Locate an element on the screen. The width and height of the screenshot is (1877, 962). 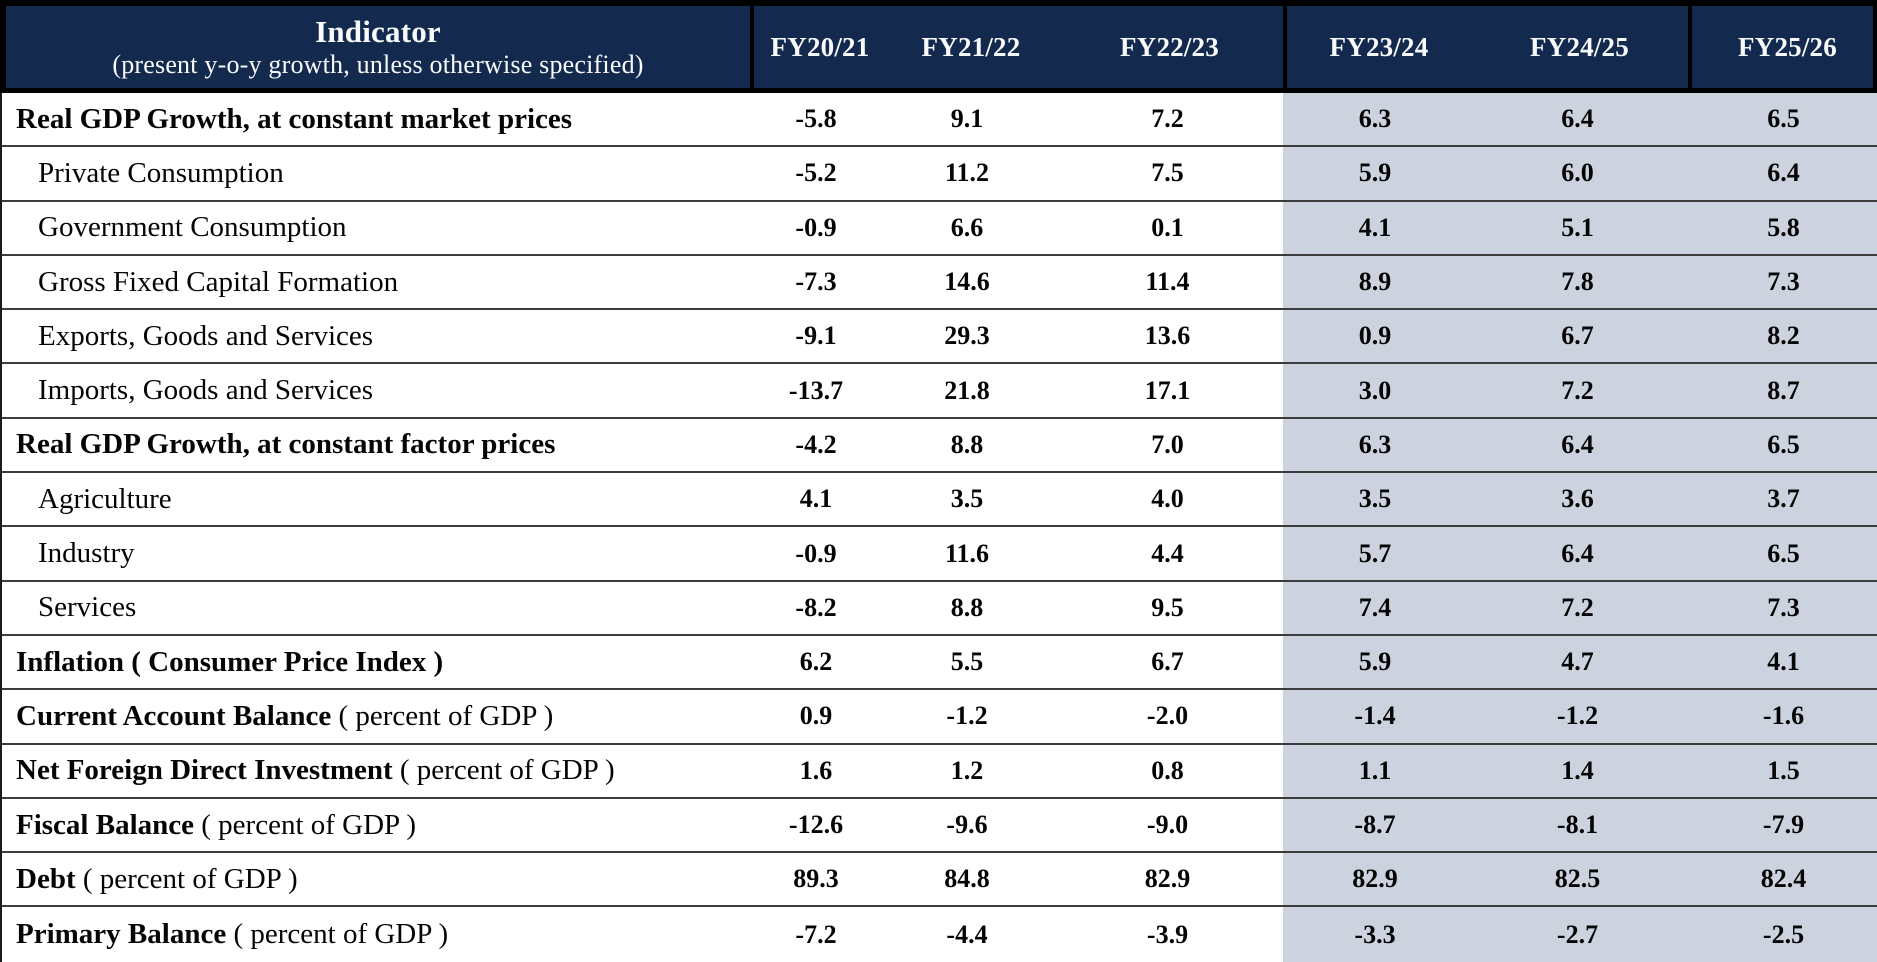
value-gross-fixed-capital-formation-fy21-22: 14.6 is located at coordinates (967, 282).